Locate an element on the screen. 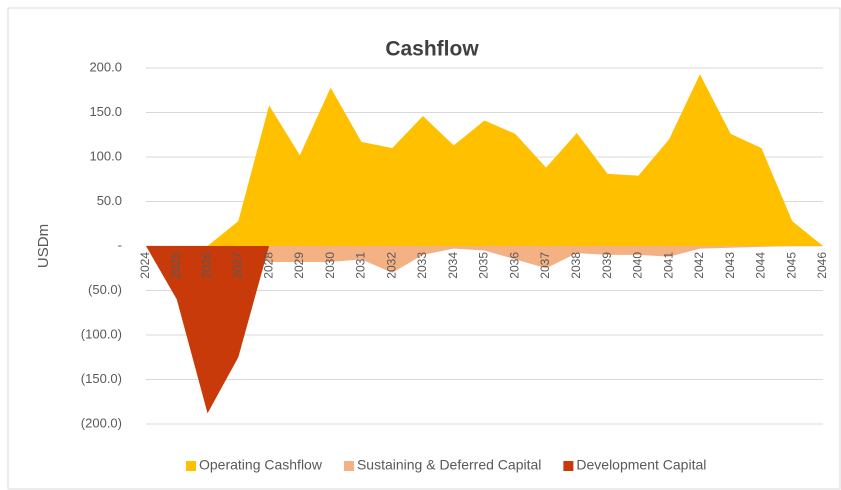 The height and width of the screenshot is (490, 841). x-tick-label: 2034 is located at coordinates (453, 265).